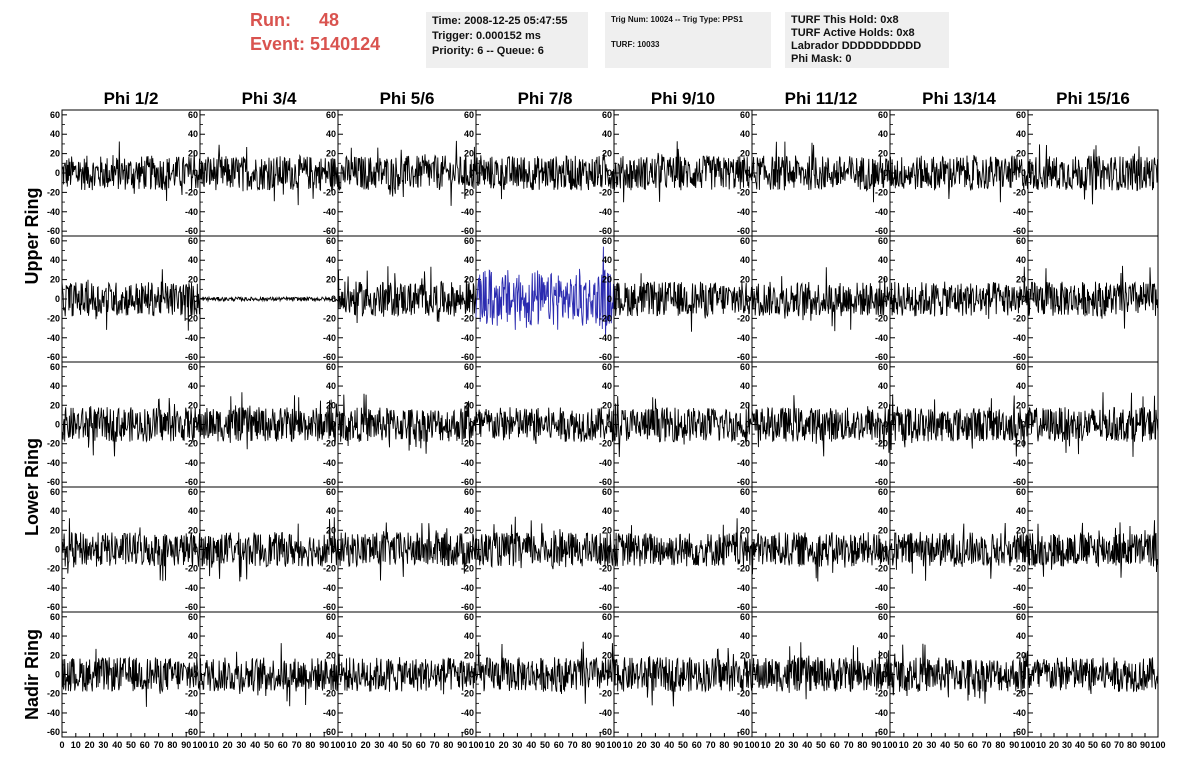 This screenshot has height=772, width=1196. What do you see at coordinates (61, 745) in the screenshot?
I see `x-tick-label: 0` at bounding box center [61, 745].